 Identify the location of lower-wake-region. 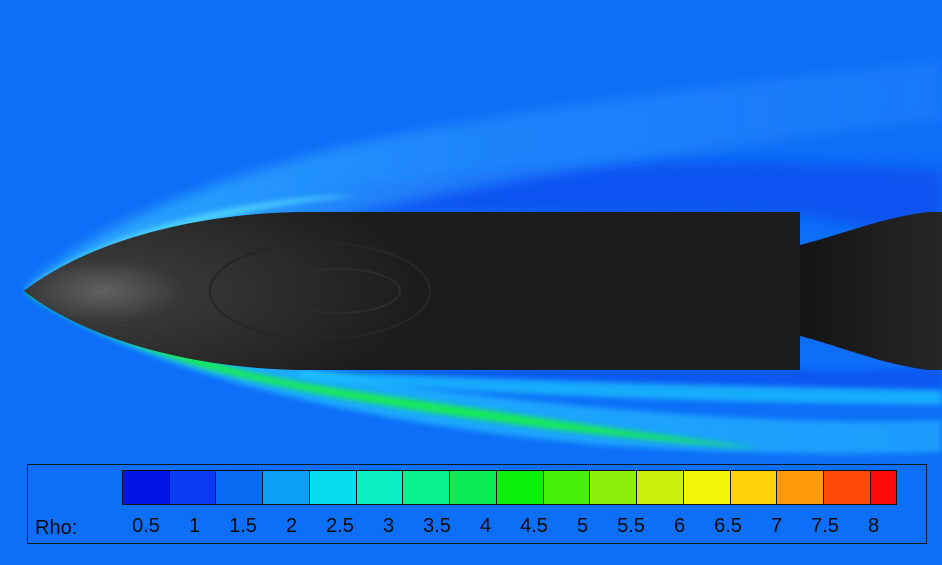
(621, 379).